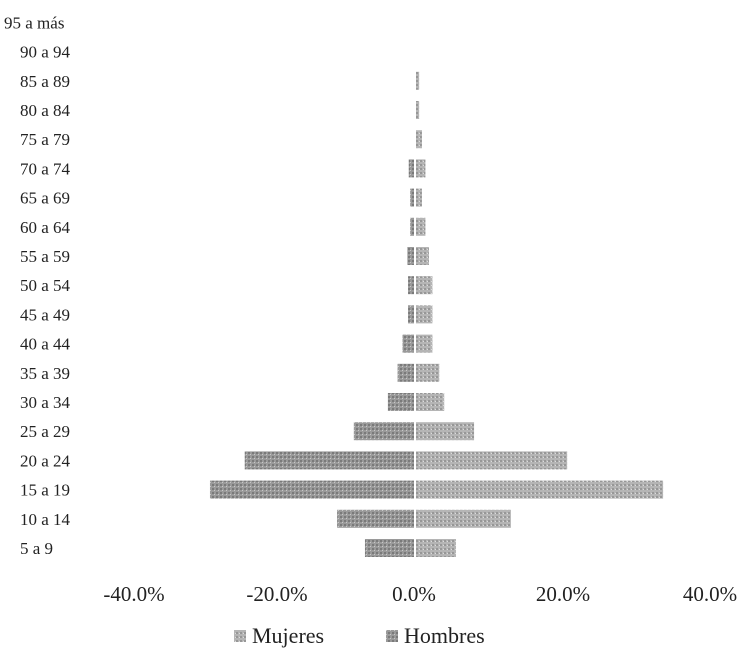 The image size is (753, 655). I want to click on age-label: 15 a 19, so click(45, 490).